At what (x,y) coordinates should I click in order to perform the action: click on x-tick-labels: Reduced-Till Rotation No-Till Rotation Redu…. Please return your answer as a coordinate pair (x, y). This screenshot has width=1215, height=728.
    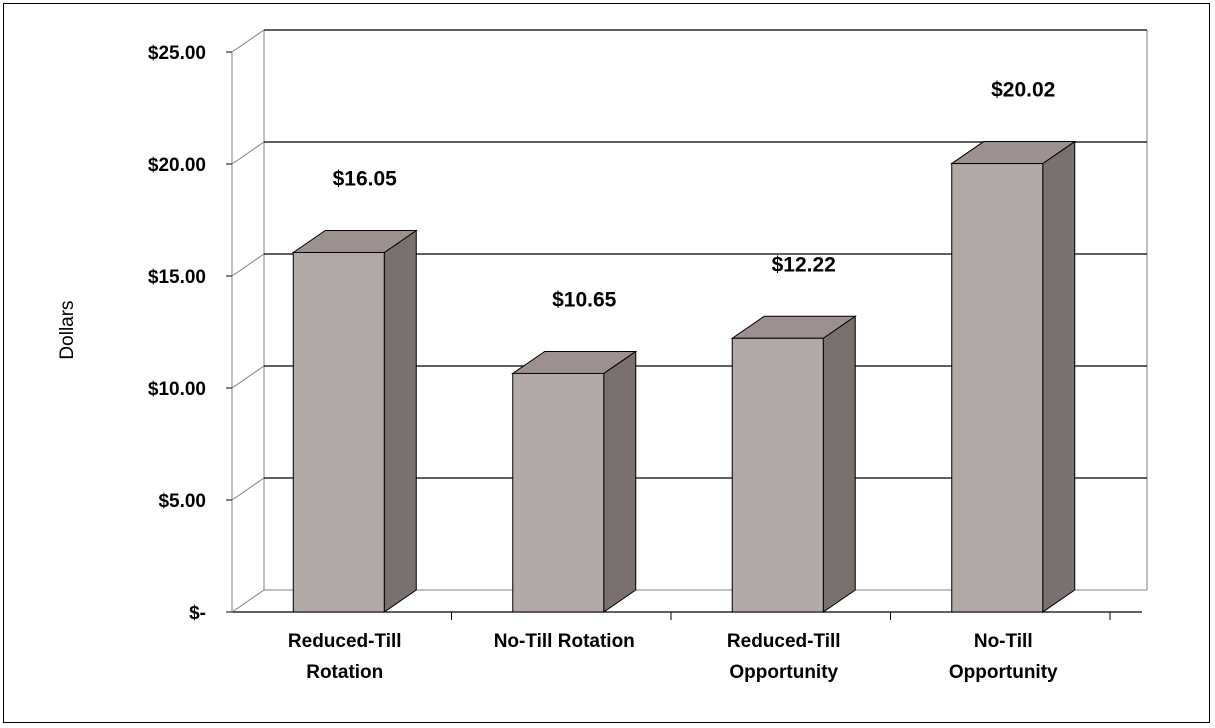
    Looking at the image, I should click on (673, 657).